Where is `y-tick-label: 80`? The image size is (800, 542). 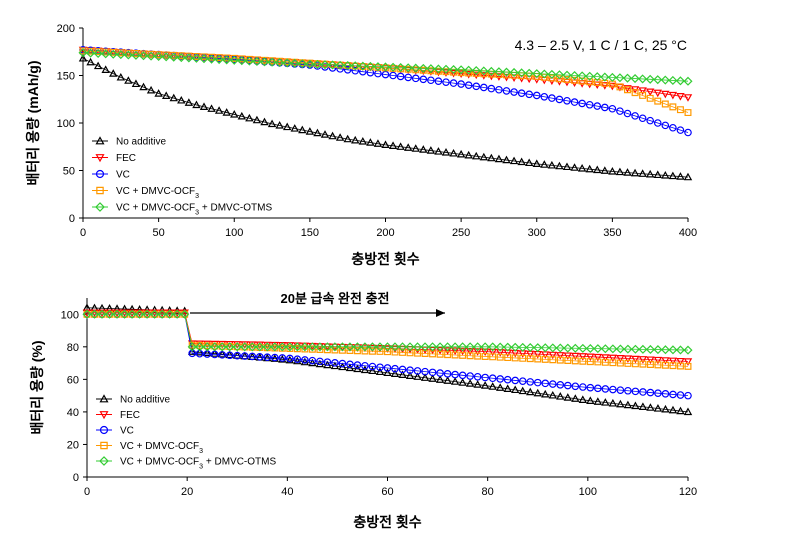
y-tick-label: 80 is located at coordinates (73, 348).